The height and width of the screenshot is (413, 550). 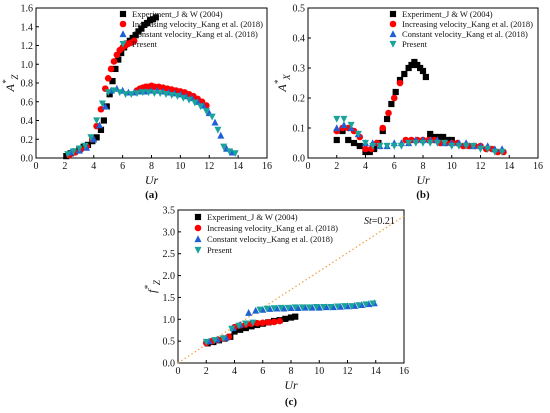 I want to click on y-tick-label: 0.5, so click(x=299, y=9).